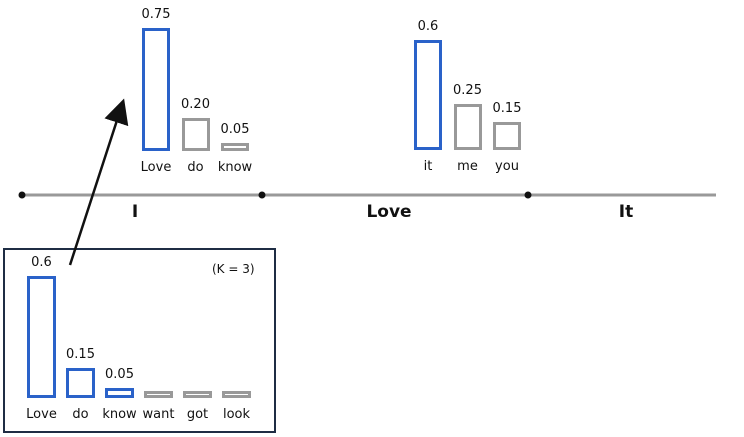 This screenshot has height=437, width=744. I want to click on k-note: (K = 3), so click(233, 269).